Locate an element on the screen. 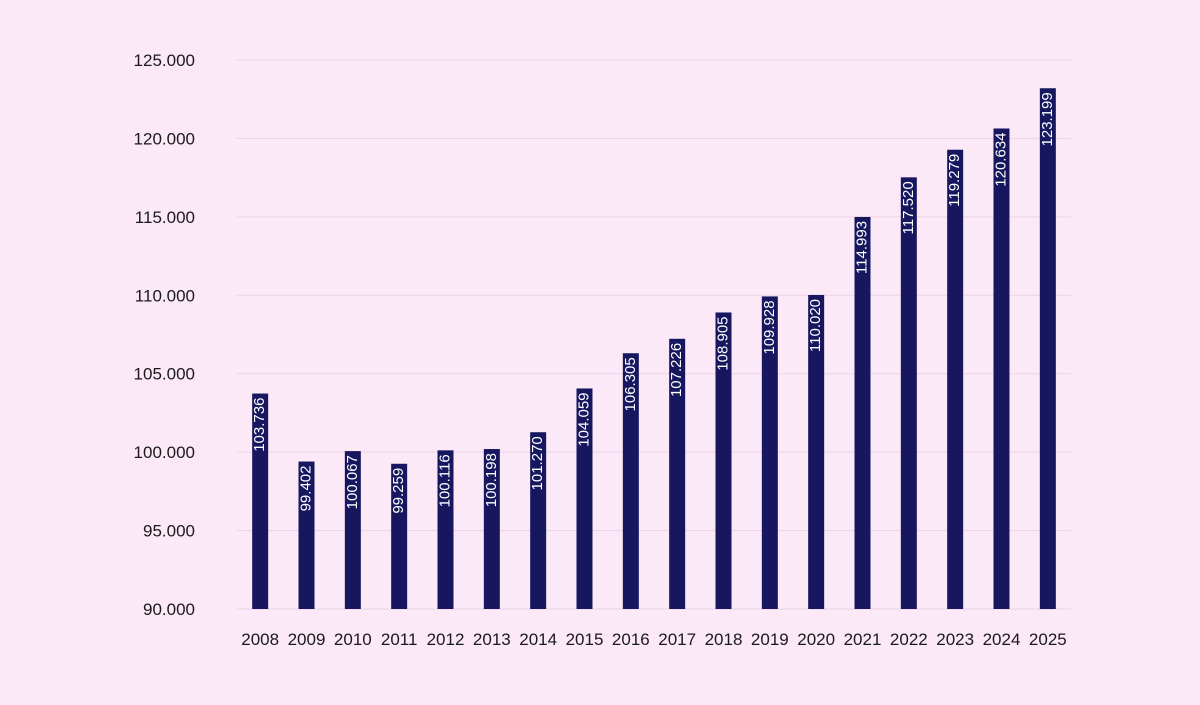 Image resolution: width=1200 pixels, height=705 pixels. data-label-2025: 123.199 is located at coordinates (1047, 119).